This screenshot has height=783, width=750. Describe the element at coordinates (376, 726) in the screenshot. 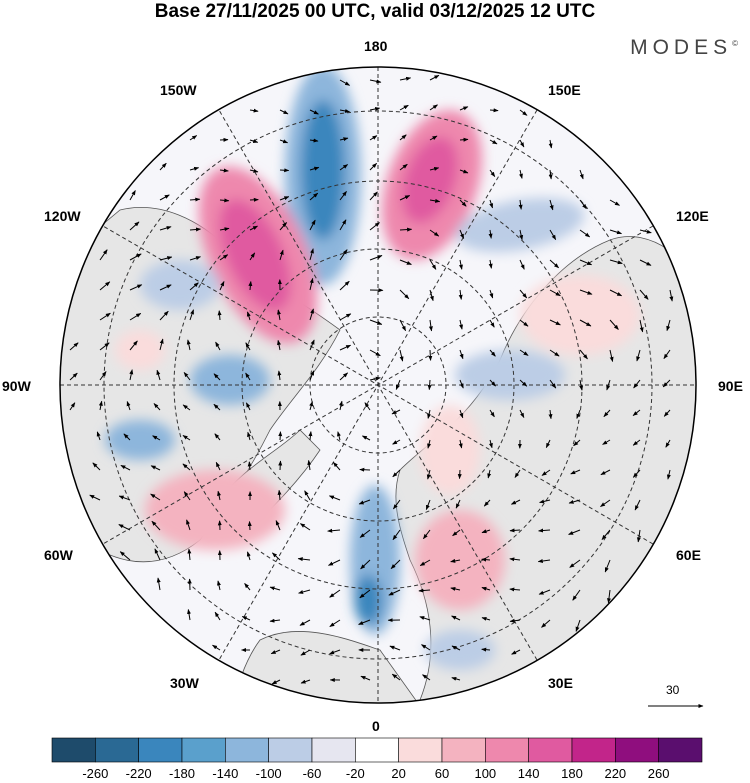

I see `lon-label-0: 0` at that location.